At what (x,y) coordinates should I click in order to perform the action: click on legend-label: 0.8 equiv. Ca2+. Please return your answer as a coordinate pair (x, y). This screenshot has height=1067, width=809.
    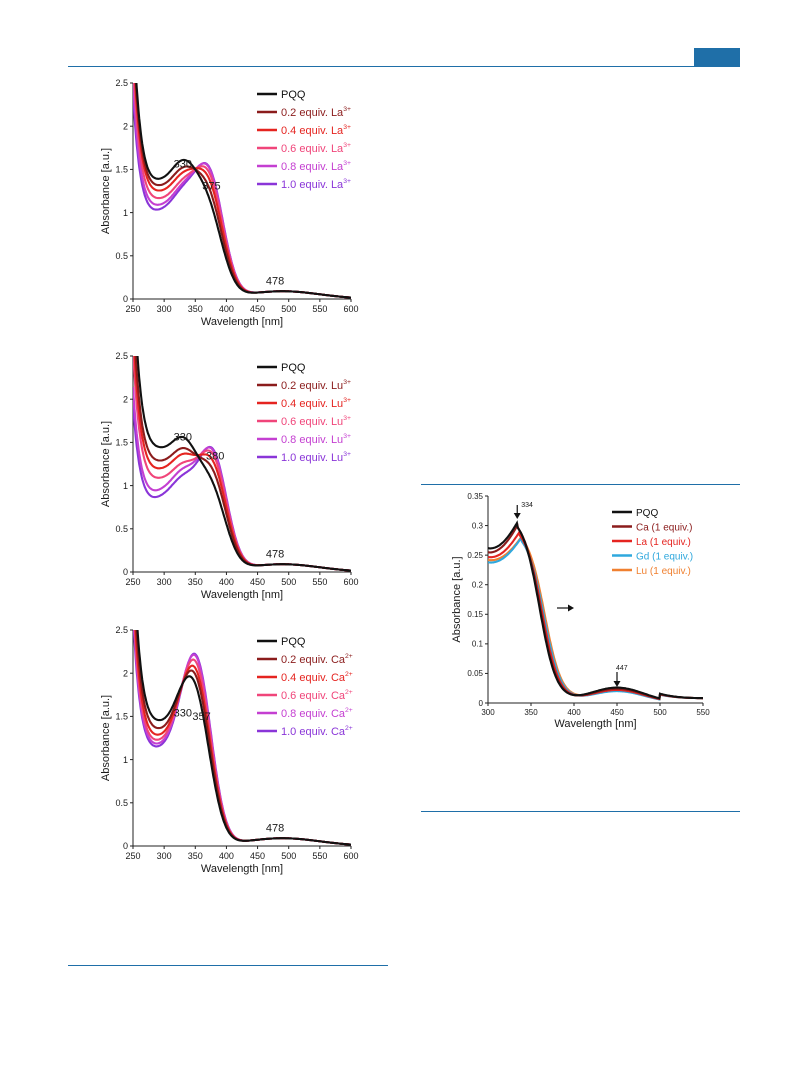
    Looking at the image, I should click on (317, 713).